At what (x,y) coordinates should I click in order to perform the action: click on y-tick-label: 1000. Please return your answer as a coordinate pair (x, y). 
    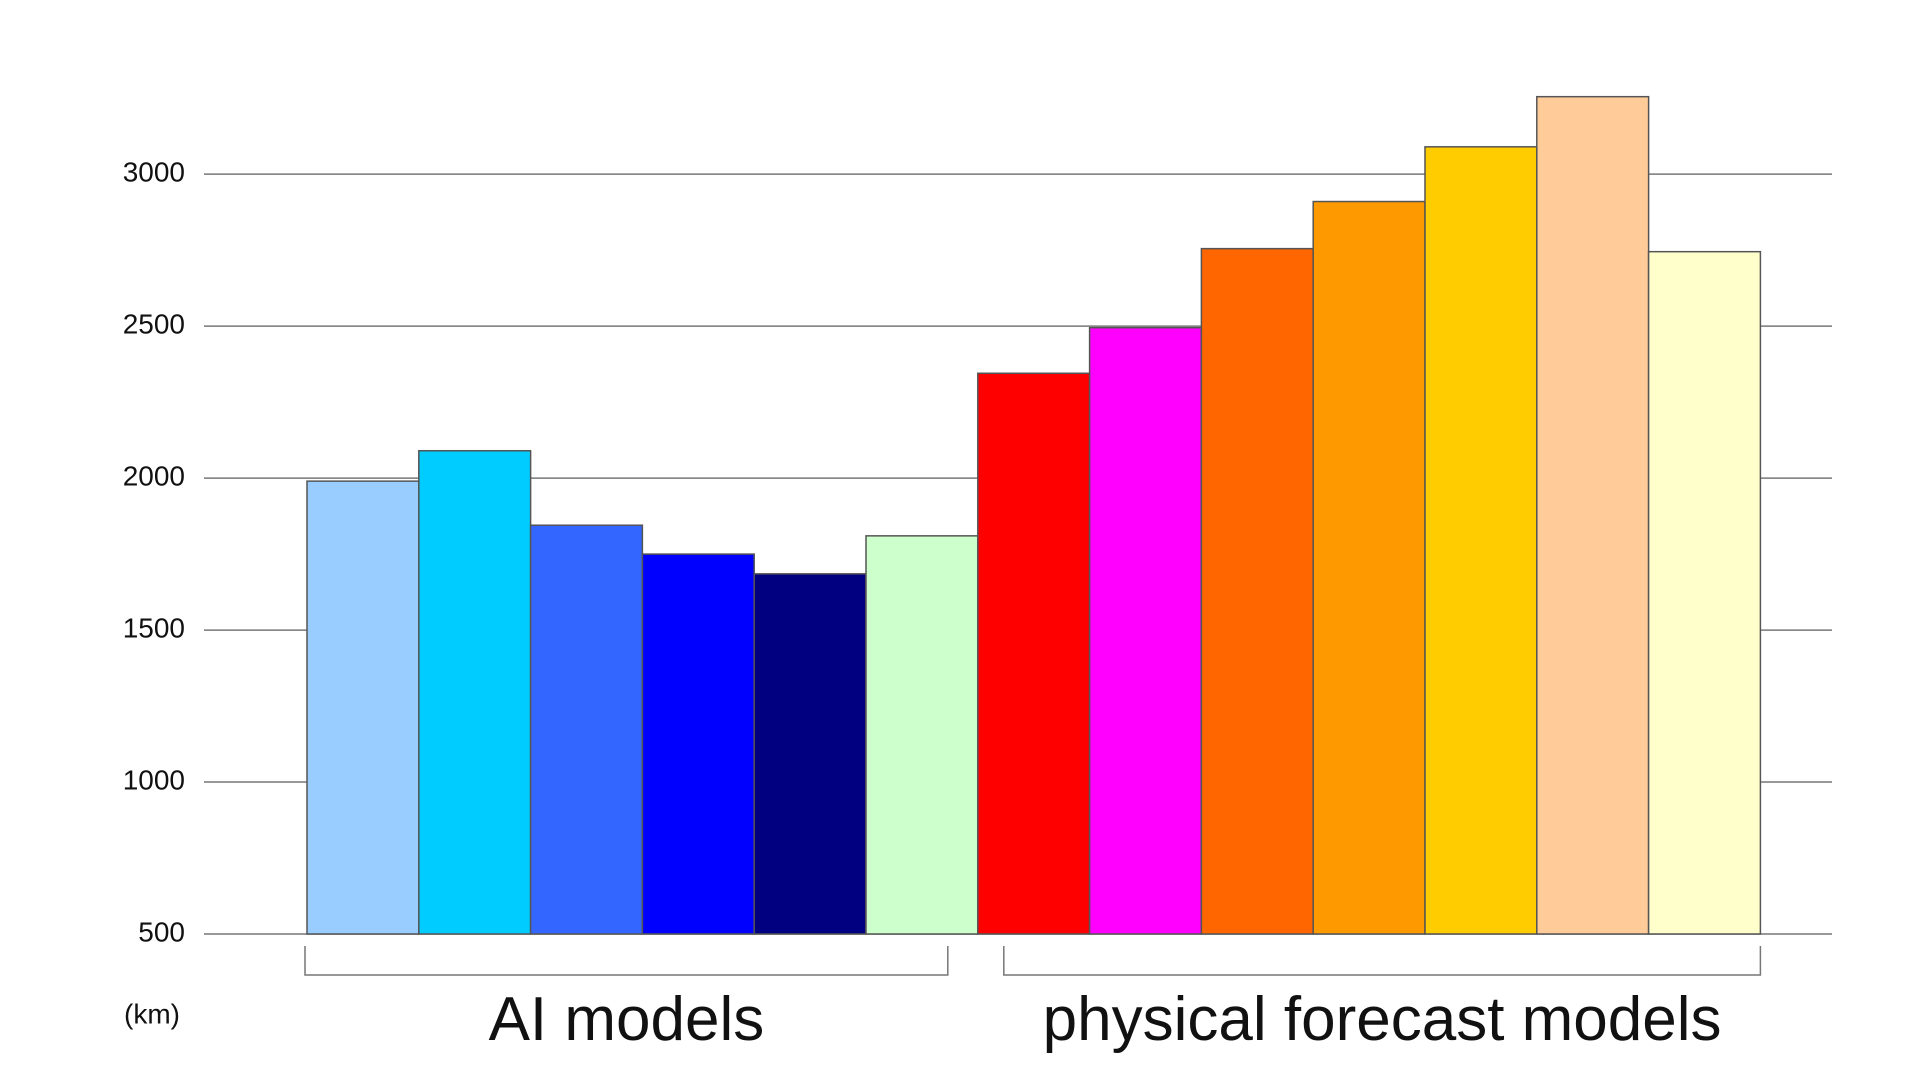
    Looking at the image, I should click on (154, 779).